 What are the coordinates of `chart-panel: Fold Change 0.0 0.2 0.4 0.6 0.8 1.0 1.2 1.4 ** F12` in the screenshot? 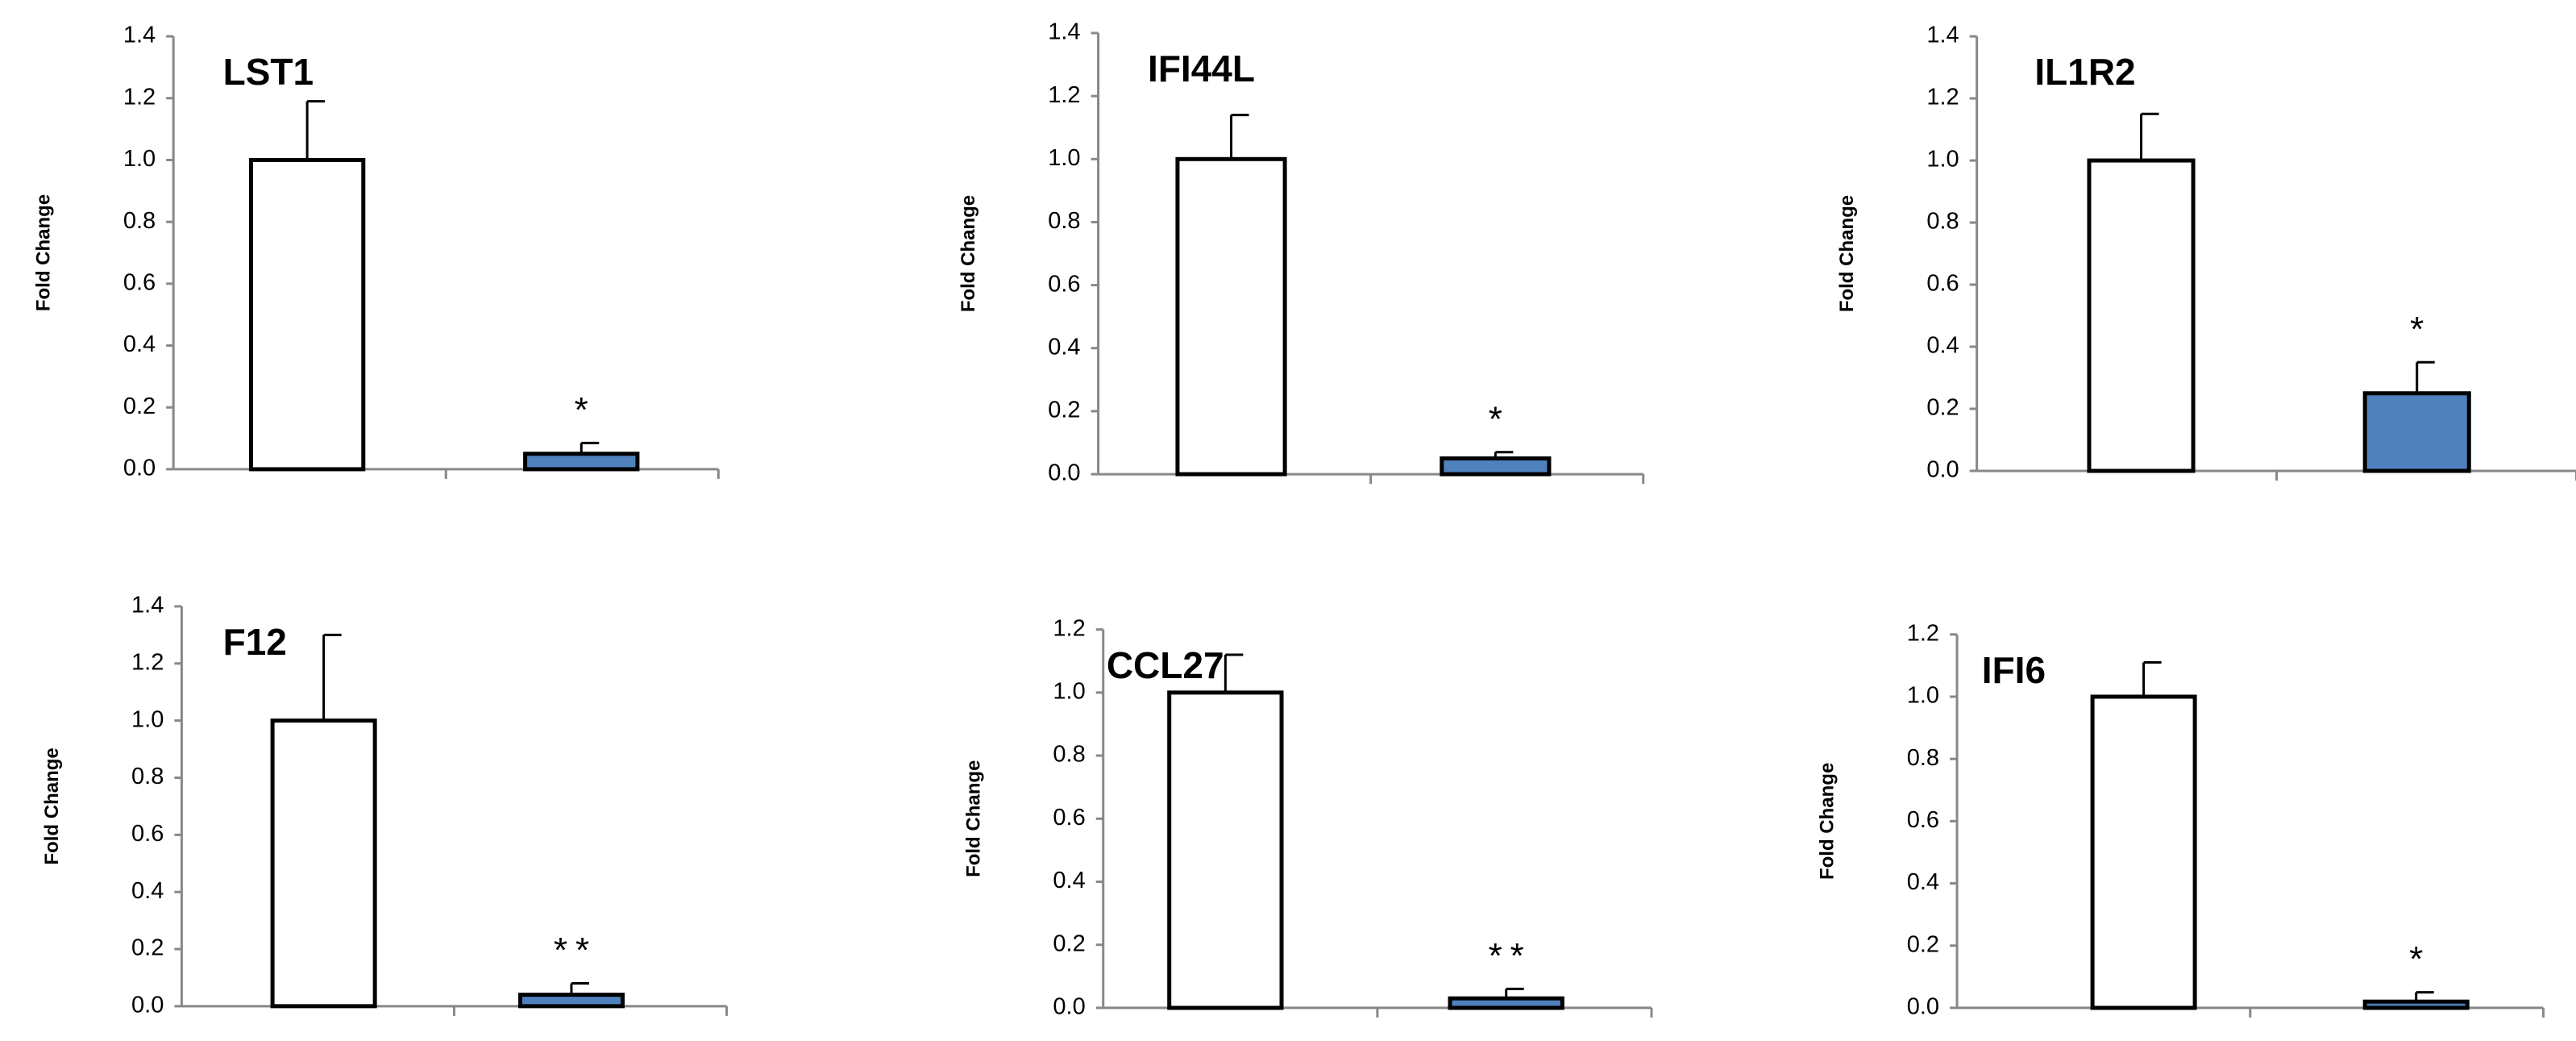 It's located at (385, 805).